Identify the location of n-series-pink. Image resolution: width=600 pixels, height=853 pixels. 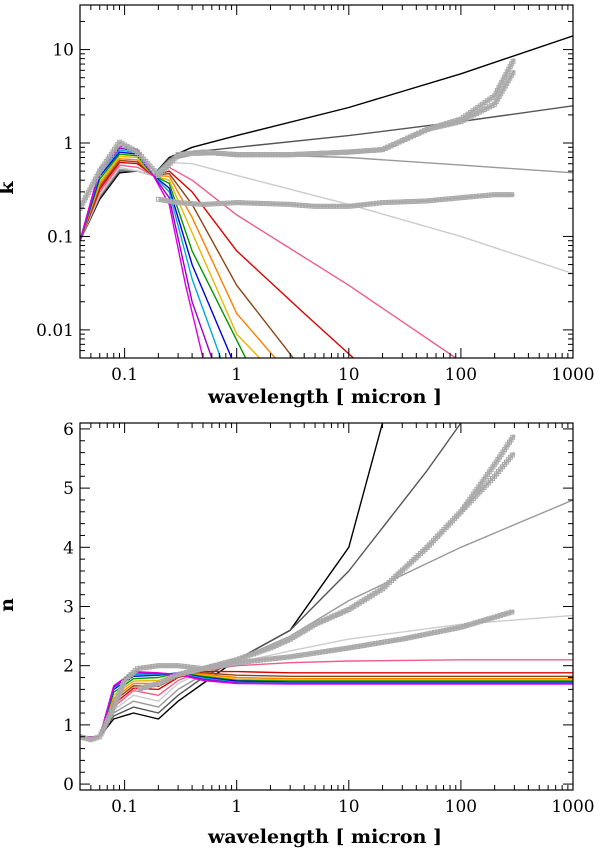
(326, 698).